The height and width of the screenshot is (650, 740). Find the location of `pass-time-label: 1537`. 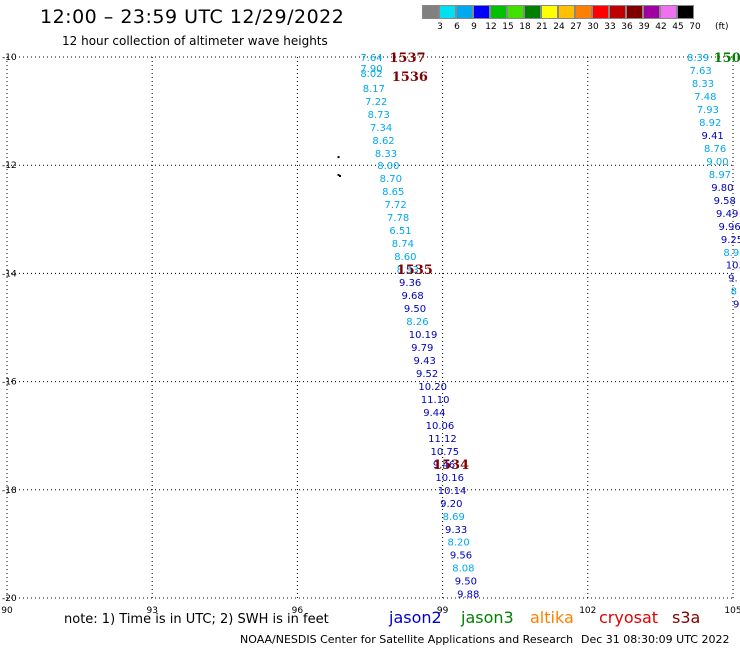

pass-time-label: 1537 is located at coordinates (407, 58).